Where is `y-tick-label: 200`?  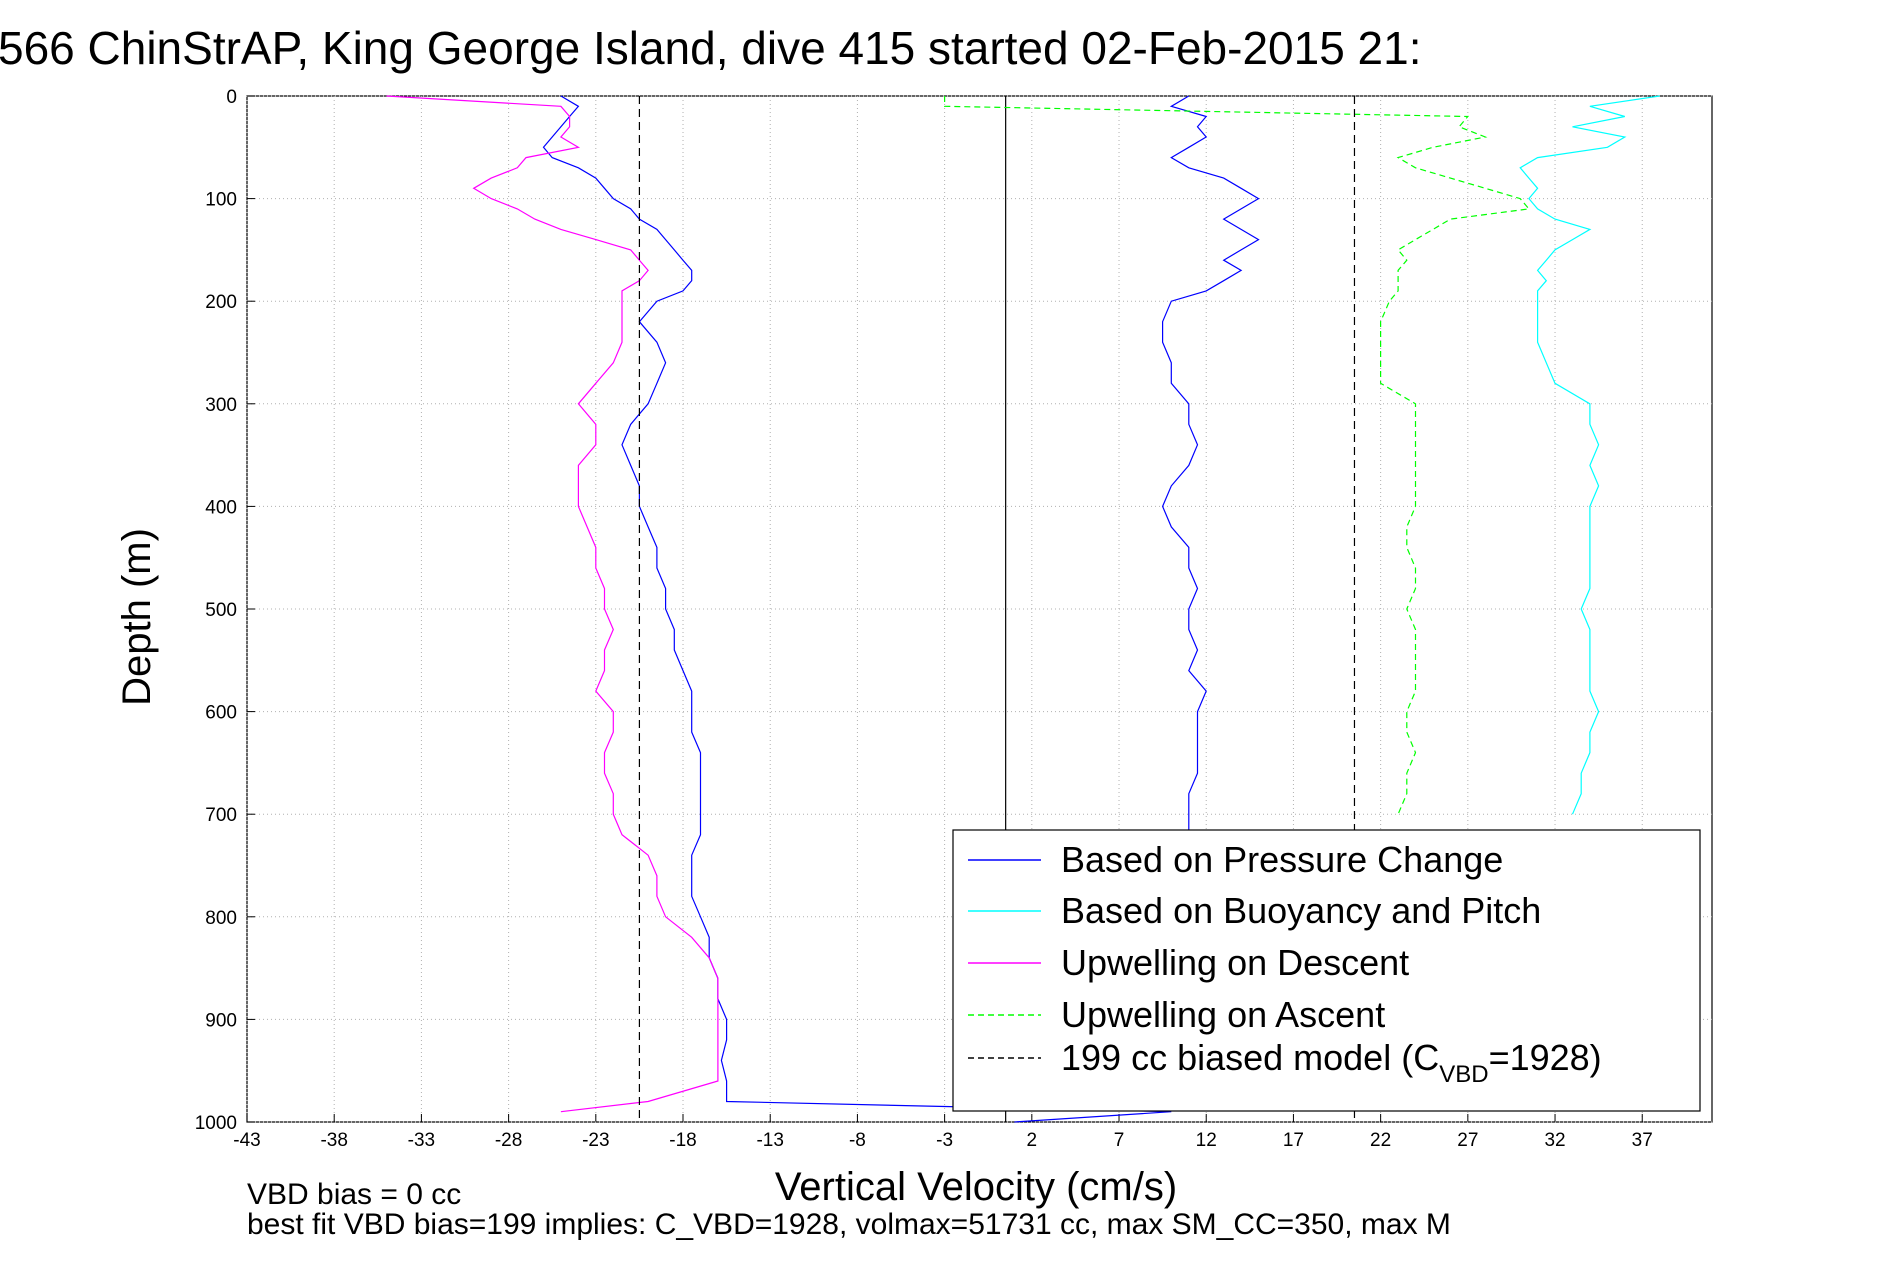
y-tick-label: 200 is located at coordinates (221, 302).